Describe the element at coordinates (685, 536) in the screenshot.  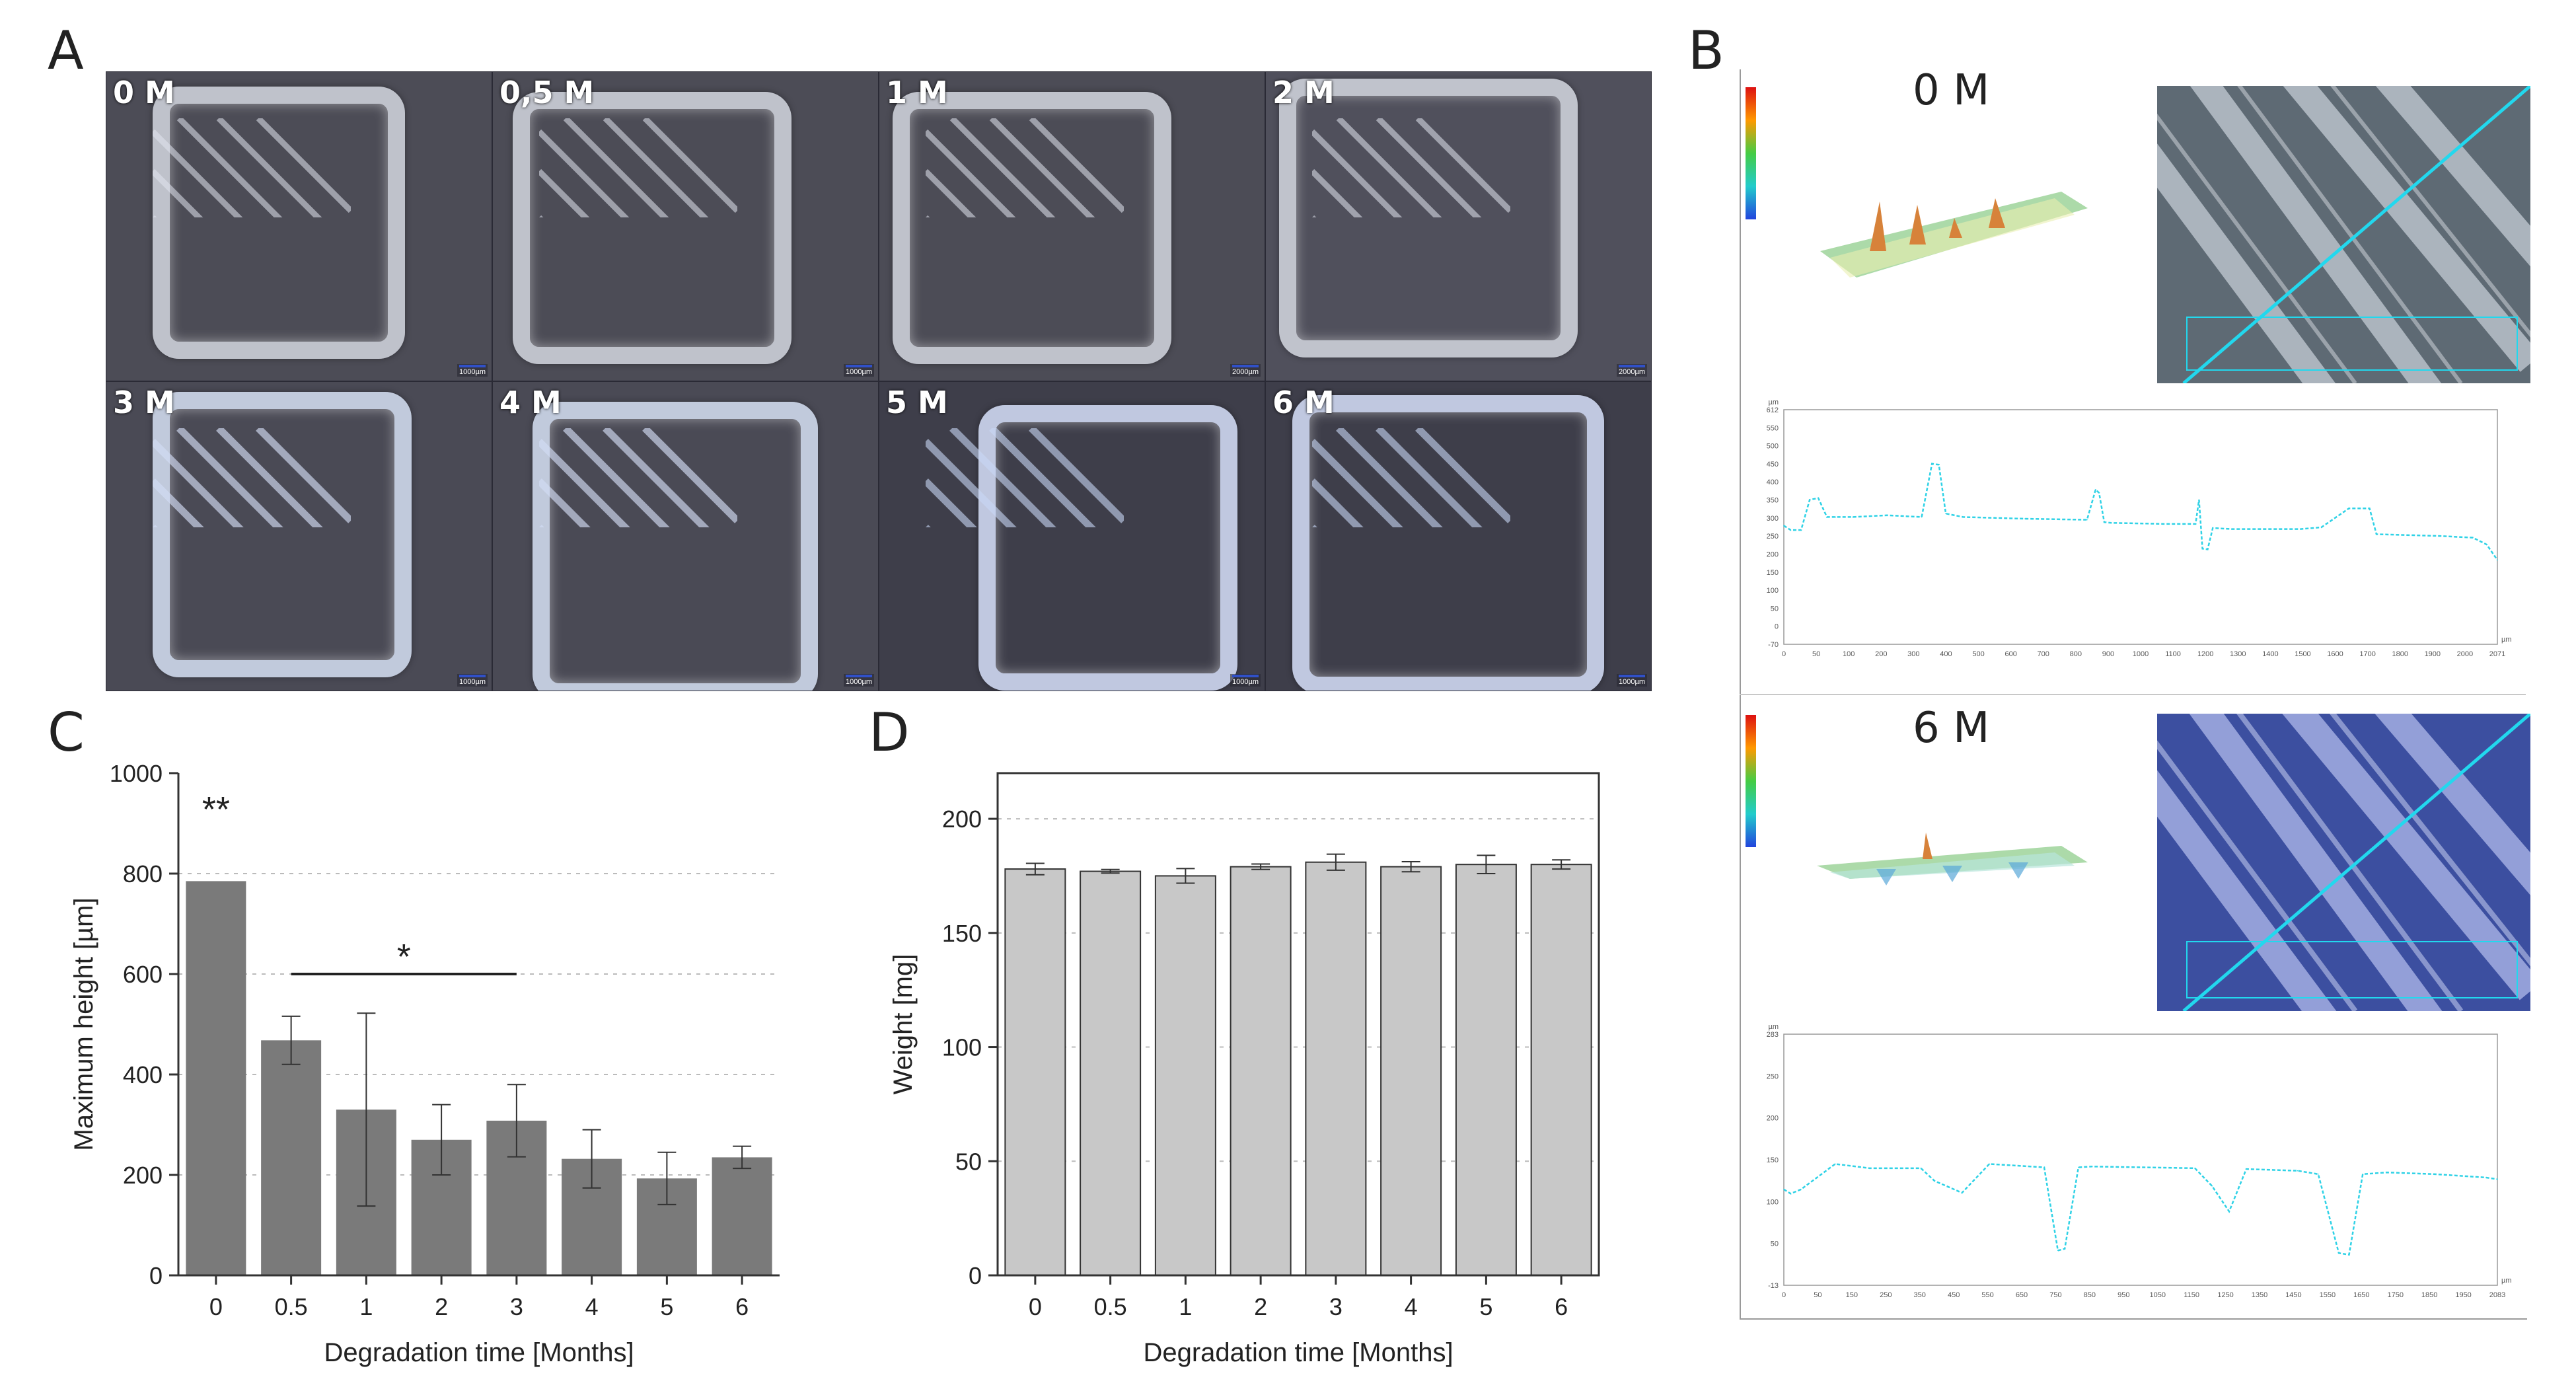
I see `scaffold-photo-4m: 4 M 1000µm` at that location.